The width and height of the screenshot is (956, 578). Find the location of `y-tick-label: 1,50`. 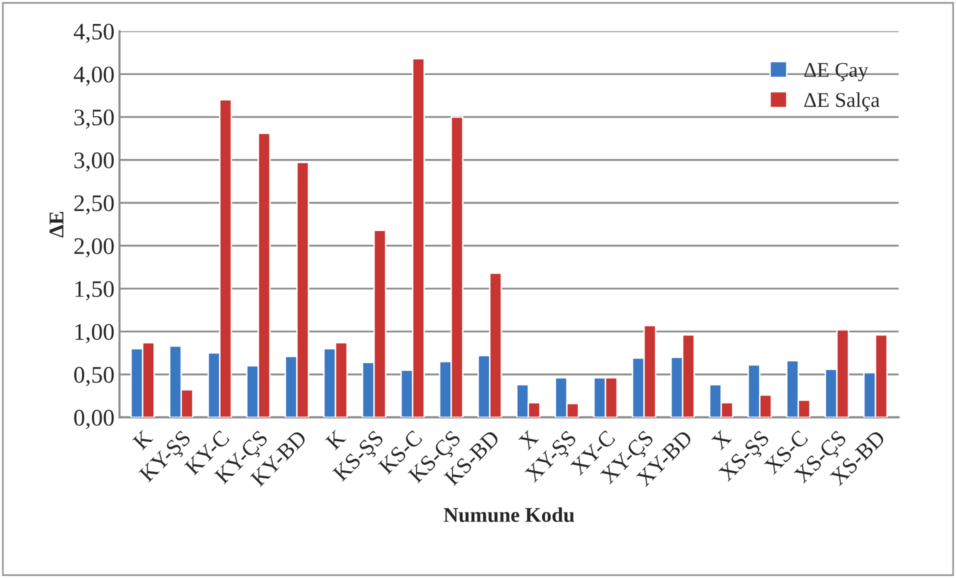

y-tick-label: 1,50 is located at coordinates (94, 290).